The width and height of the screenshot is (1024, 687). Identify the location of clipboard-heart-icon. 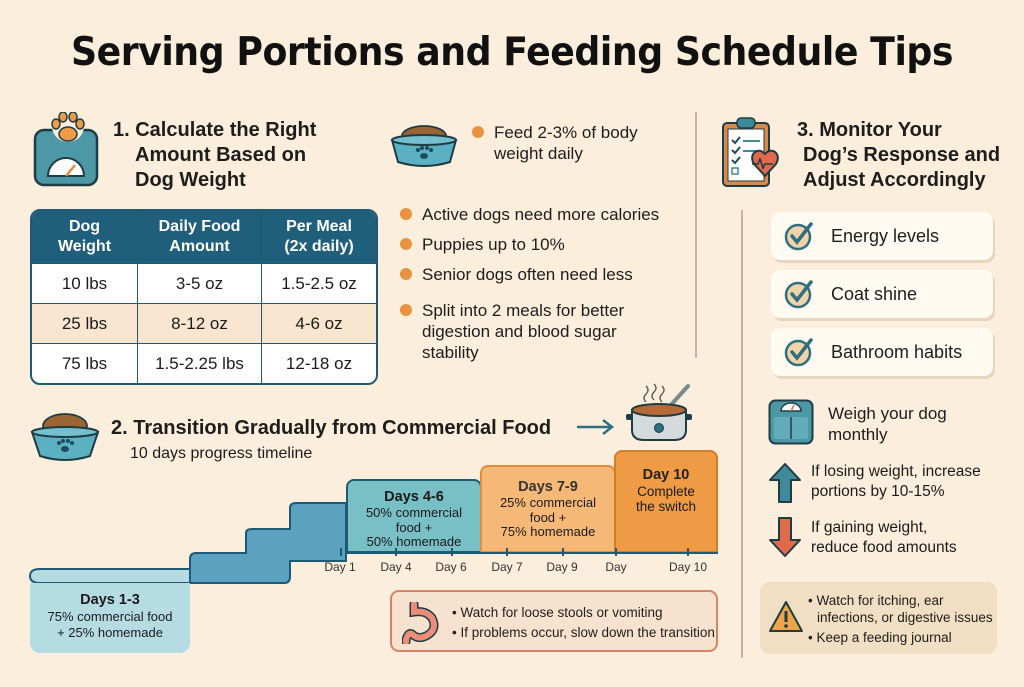
(753, 152).